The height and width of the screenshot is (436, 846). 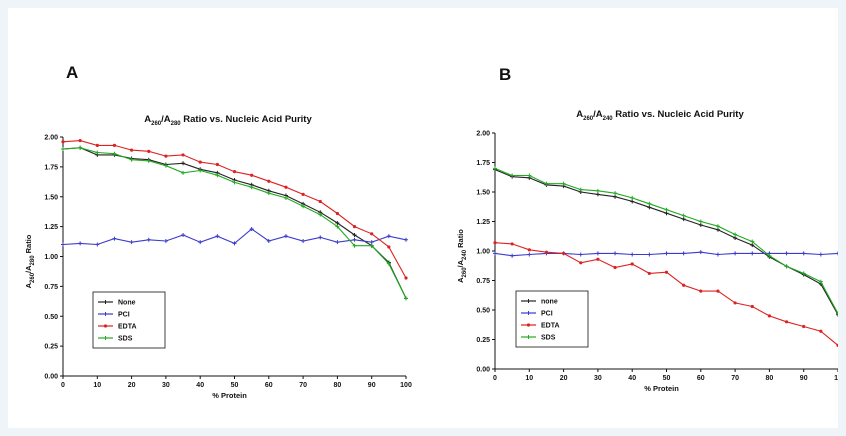 I want to click on ylabel-subscript: 260, so click(x=465, y=272).